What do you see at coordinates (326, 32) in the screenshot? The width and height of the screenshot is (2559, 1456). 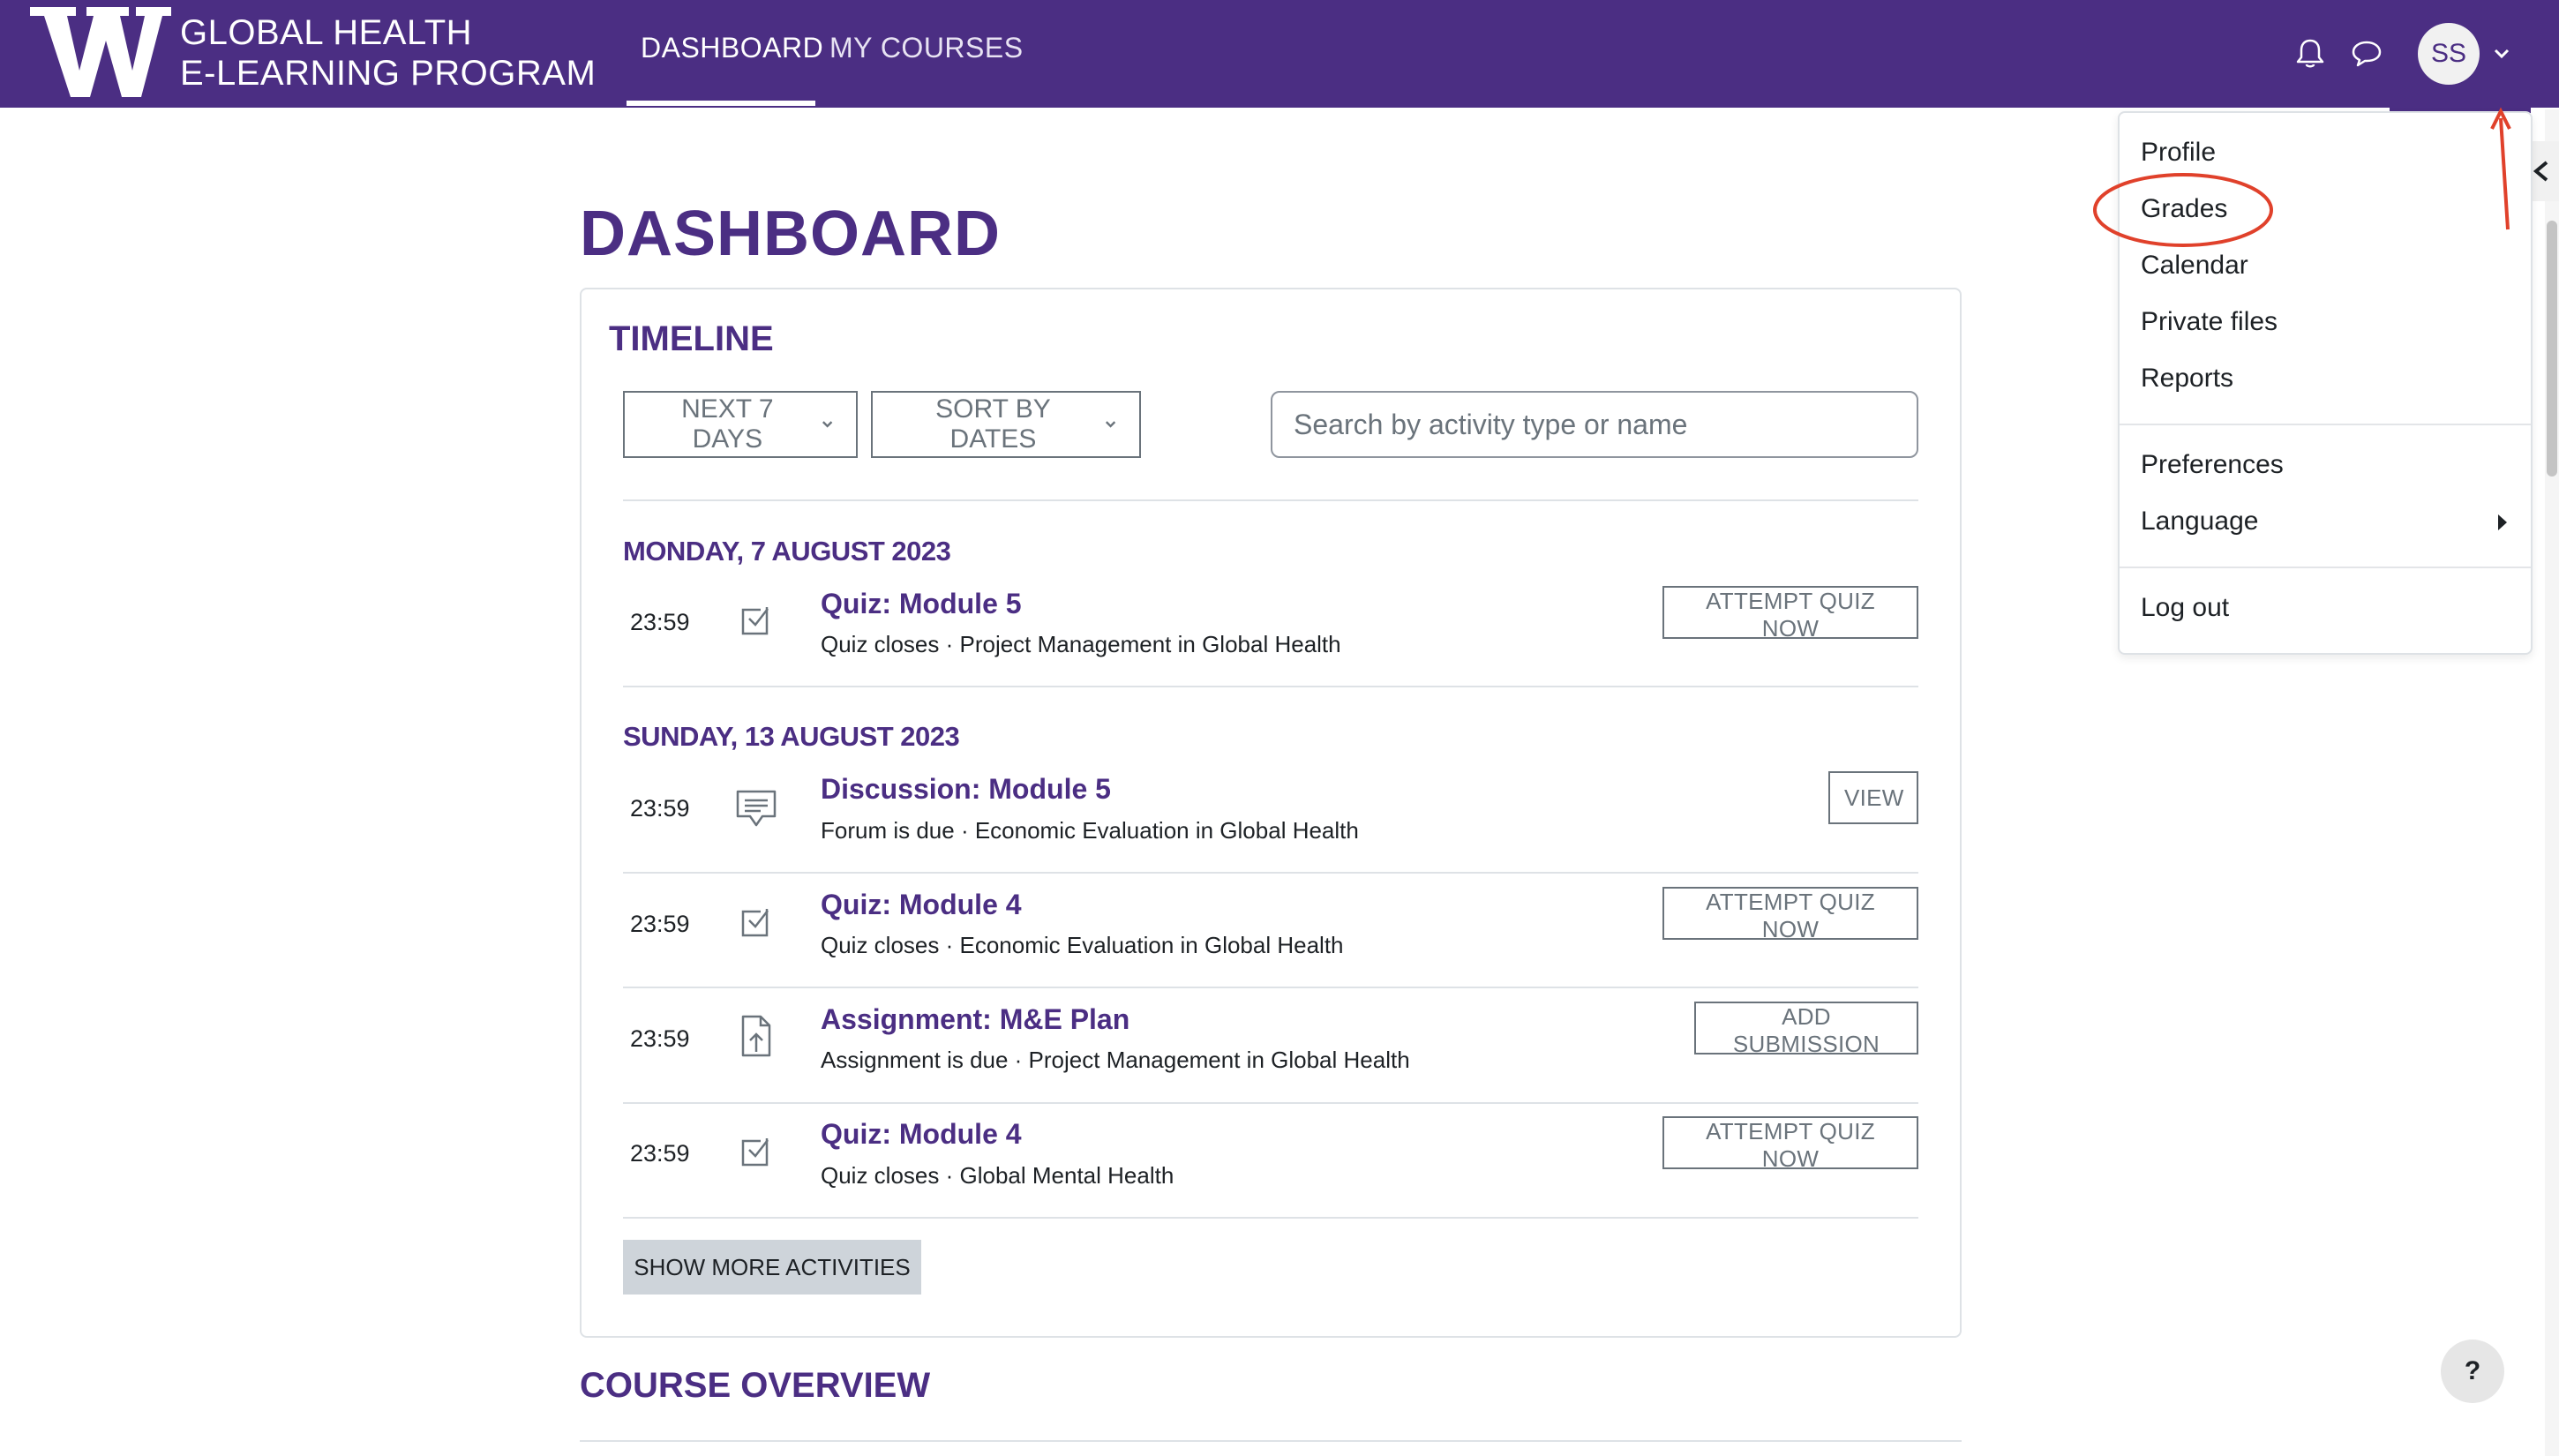 I see `brand-line-1: GLOBAL HEALTH` at bounding box center [326, 32].